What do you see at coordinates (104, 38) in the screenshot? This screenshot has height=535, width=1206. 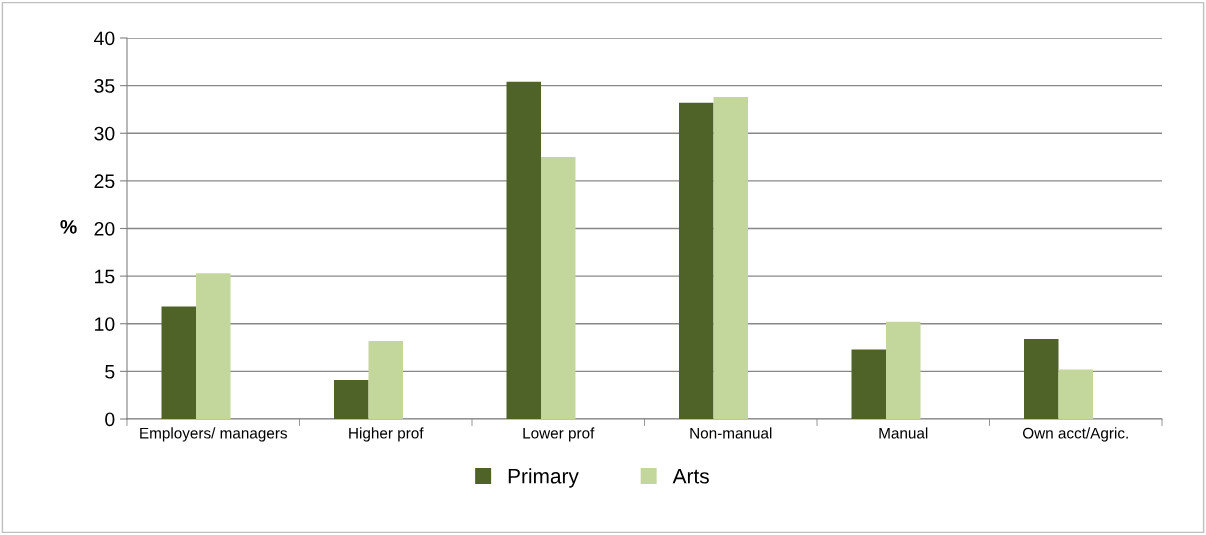 I see `y-tick-label: 40` at bounding box center [104, 38].